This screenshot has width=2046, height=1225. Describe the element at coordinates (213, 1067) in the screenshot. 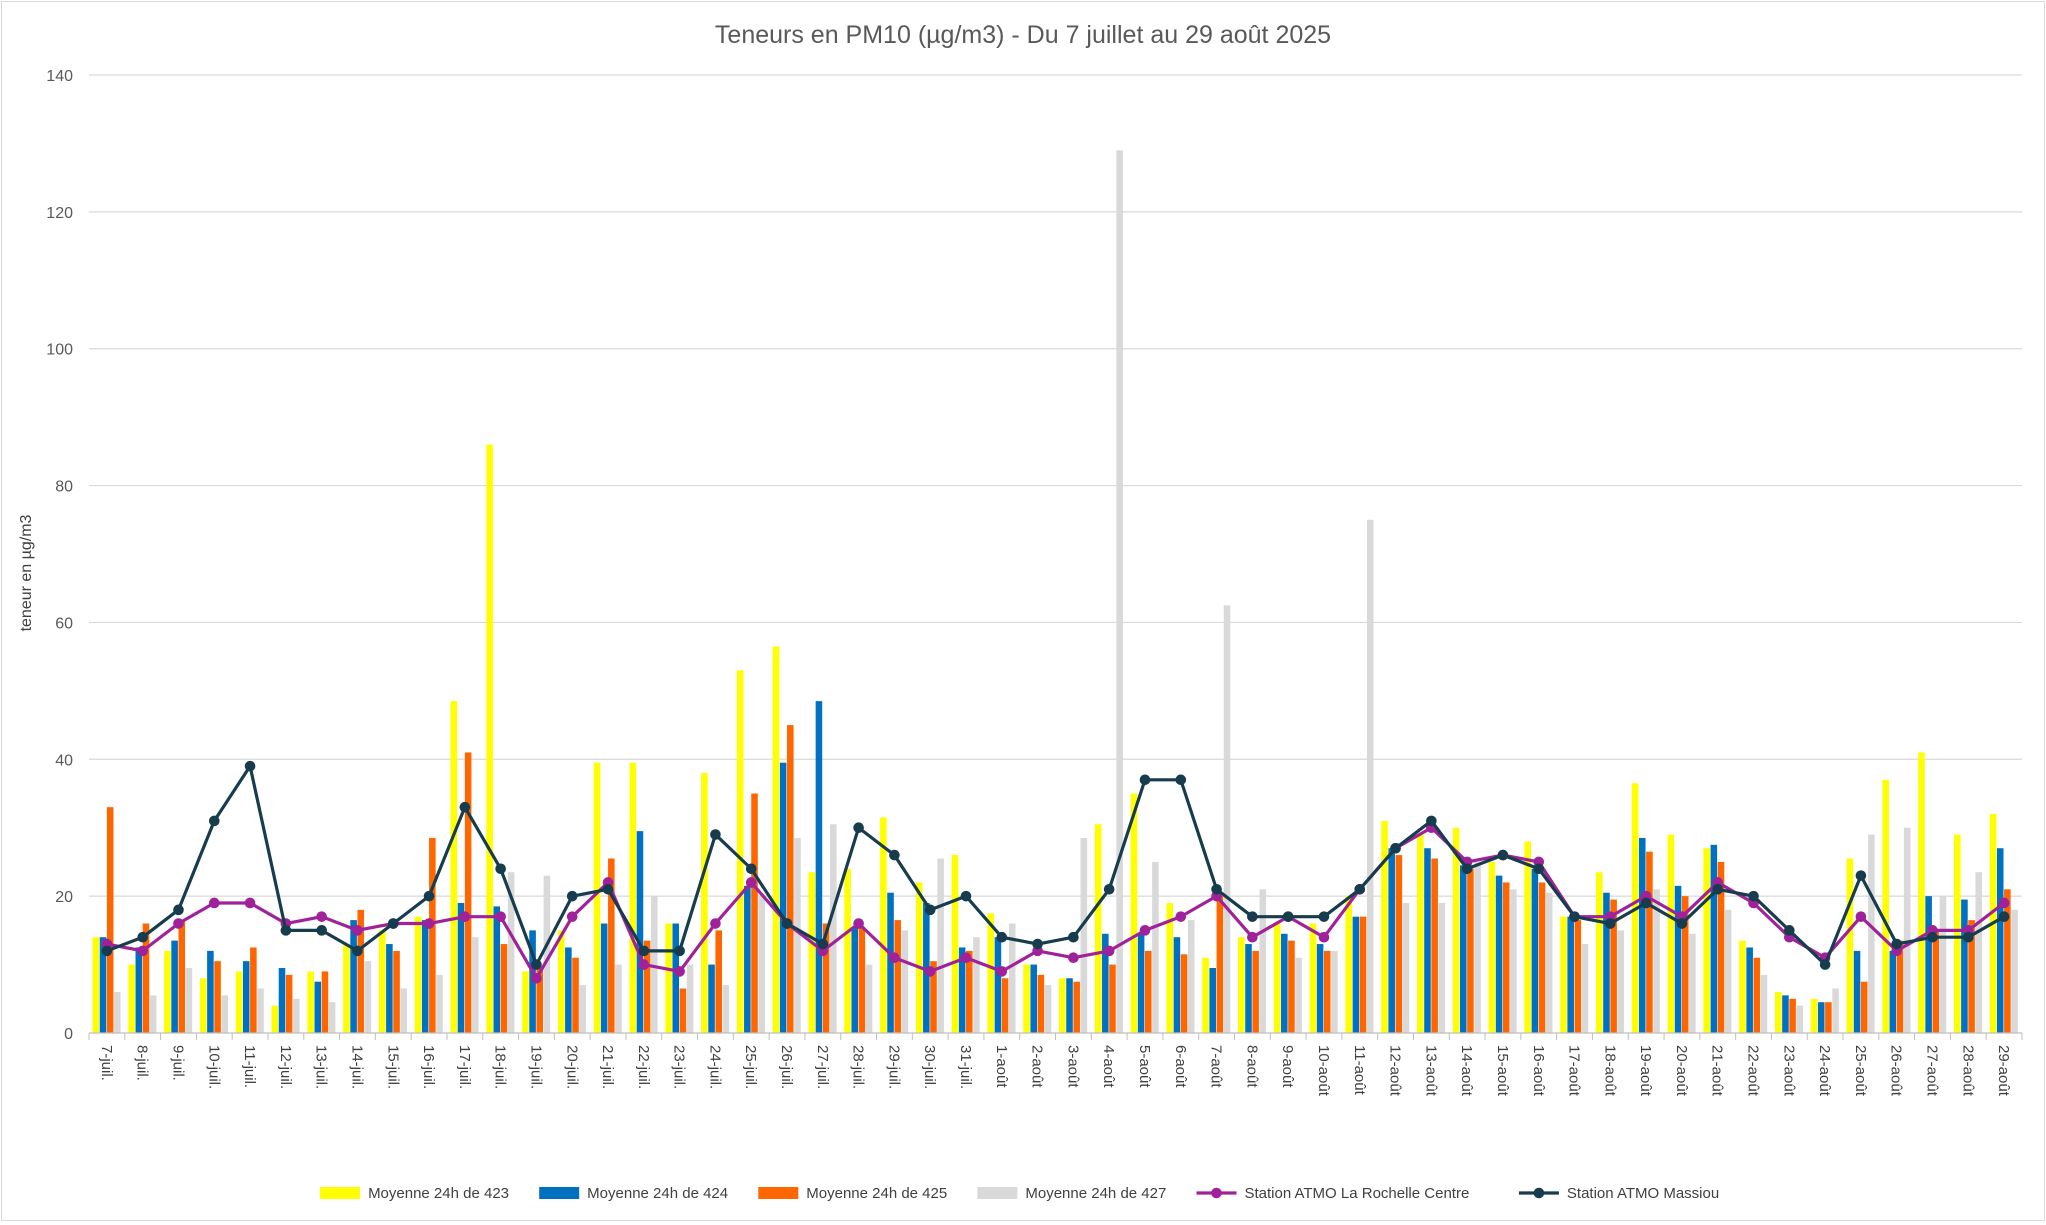

I see `x-tick-label: 10-juil.` at that location.